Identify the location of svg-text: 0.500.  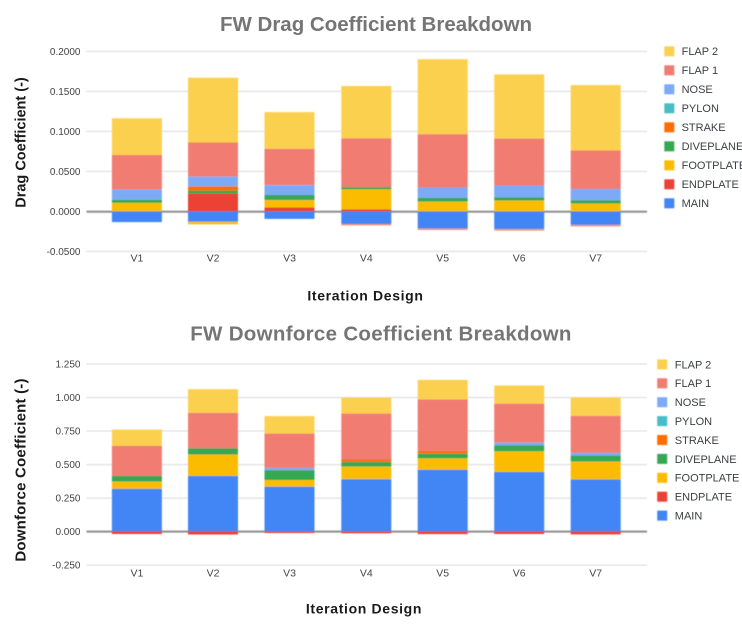
(67, 465).